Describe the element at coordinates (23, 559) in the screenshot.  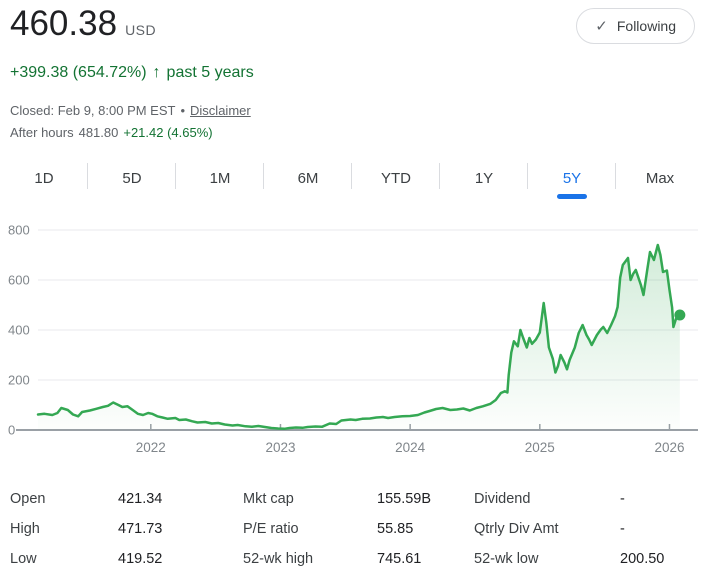
I see `stat-label: Low` at that location.